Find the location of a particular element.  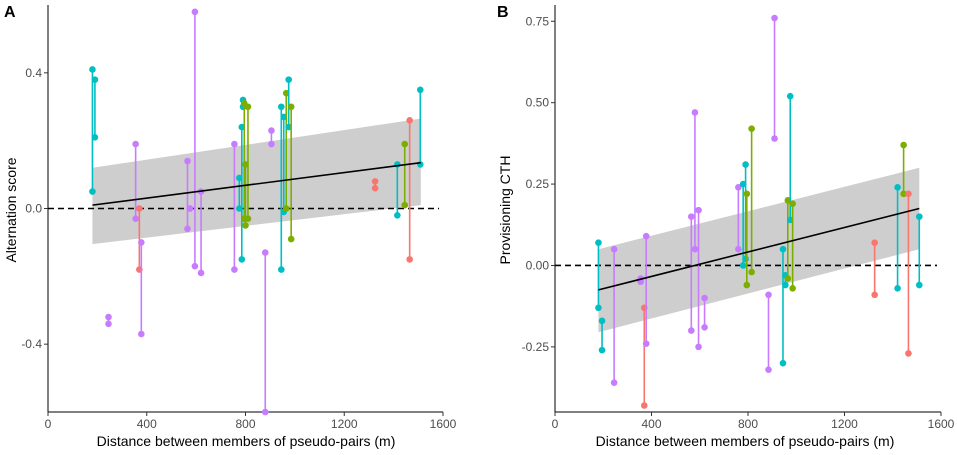

panel-a-confidence-ribbon is located at coordinates (256, 181).